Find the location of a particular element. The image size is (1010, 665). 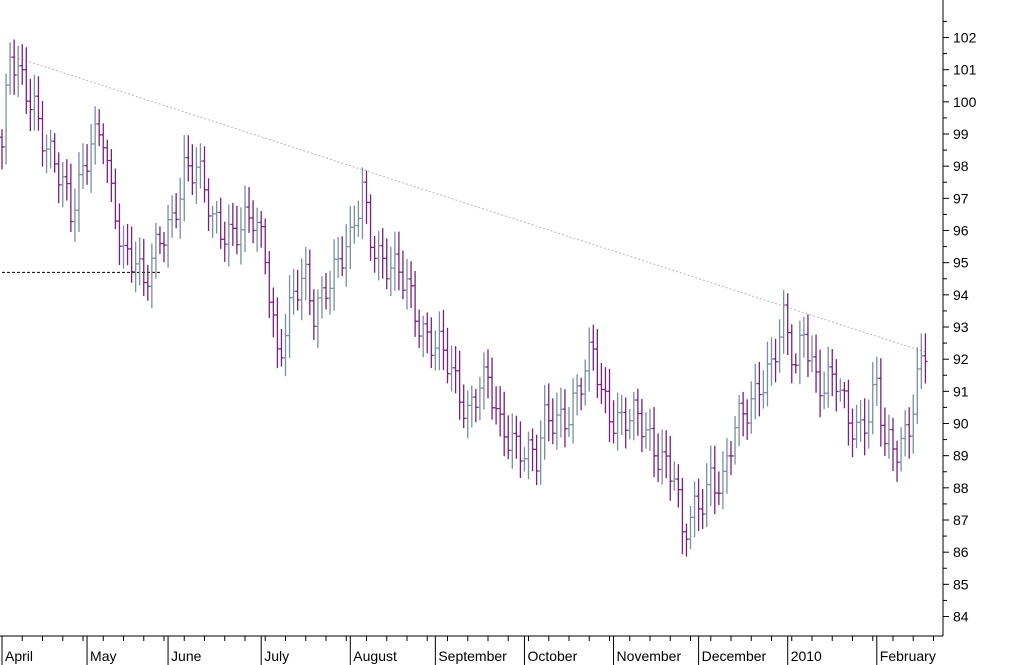

y-tick-label: 88 is located at coordinates (961, 488).